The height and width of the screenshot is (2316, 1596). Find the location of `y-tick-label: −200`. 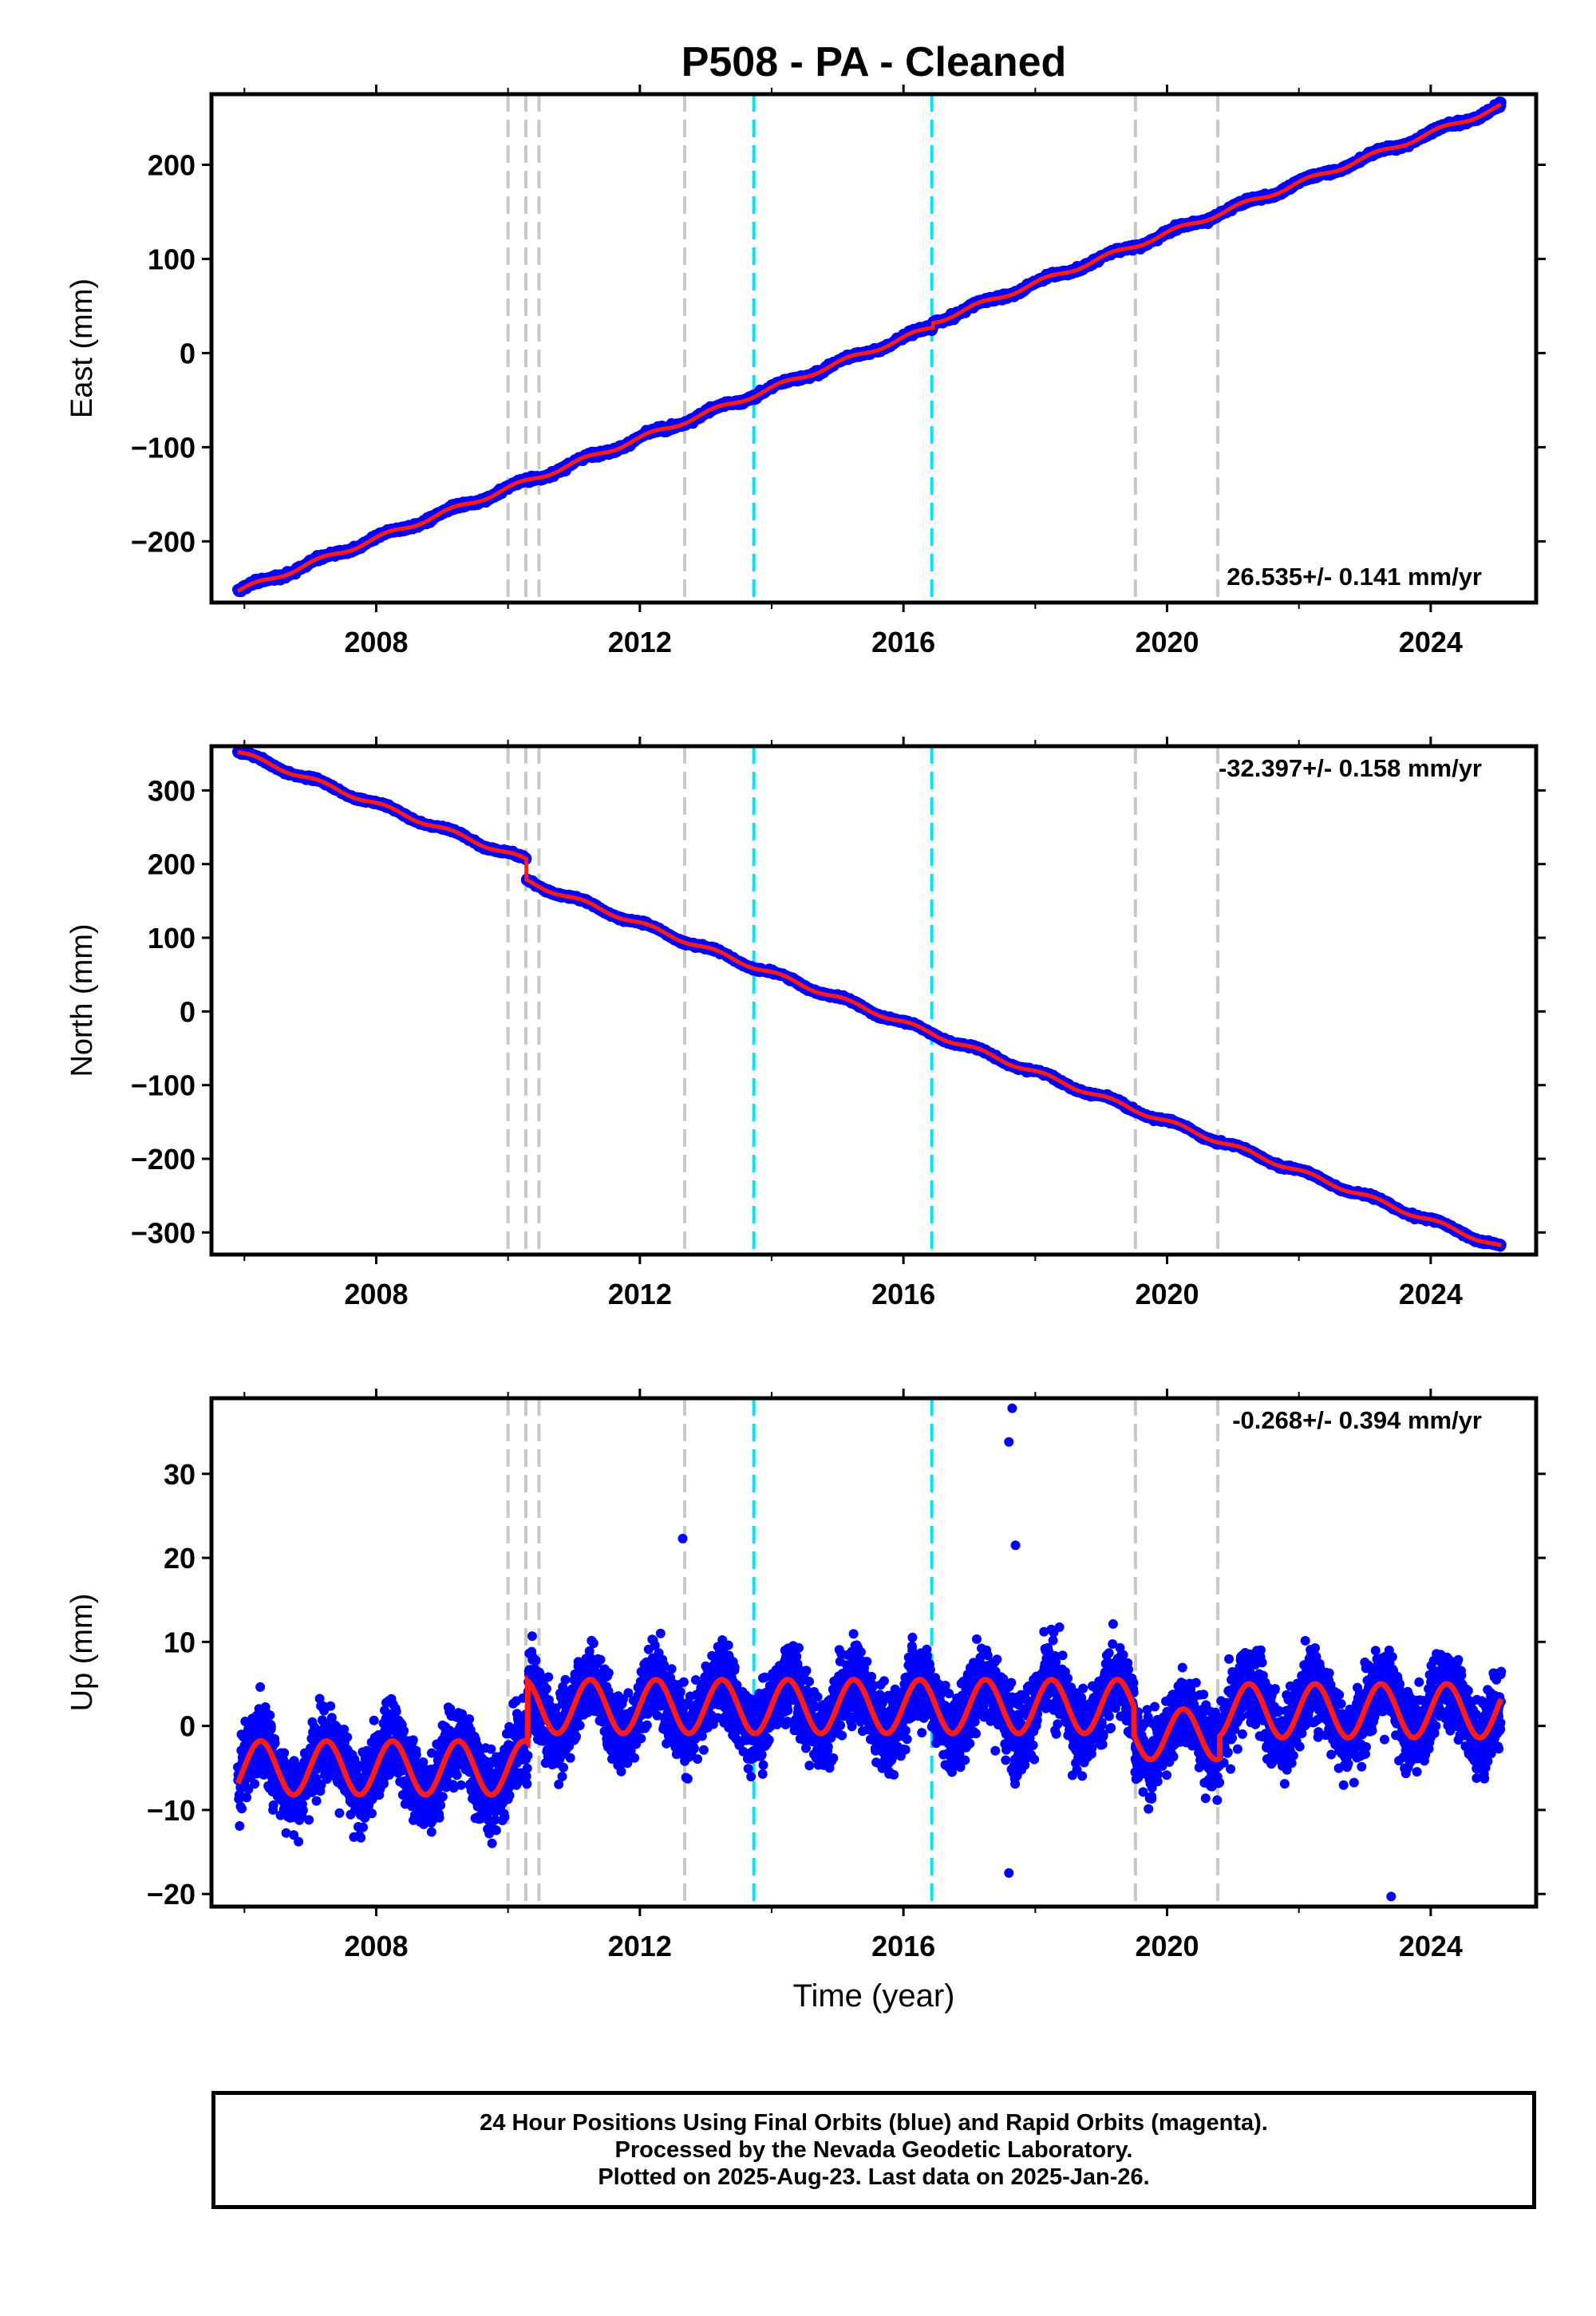

y-tick-label: −200 is located at coordinates (163, 541).